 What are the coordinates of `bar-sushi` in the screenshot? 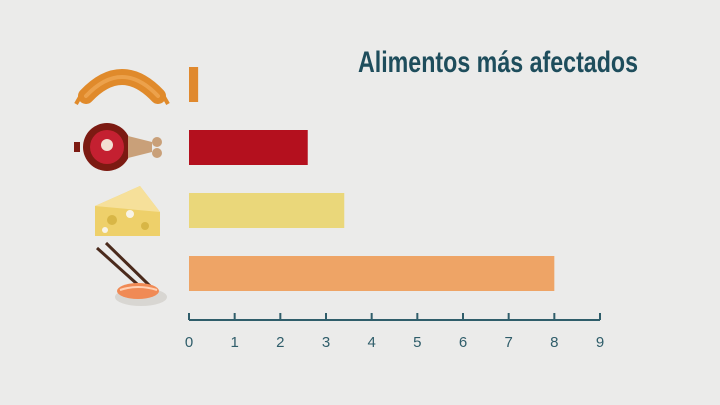 It's located at (372, 273).